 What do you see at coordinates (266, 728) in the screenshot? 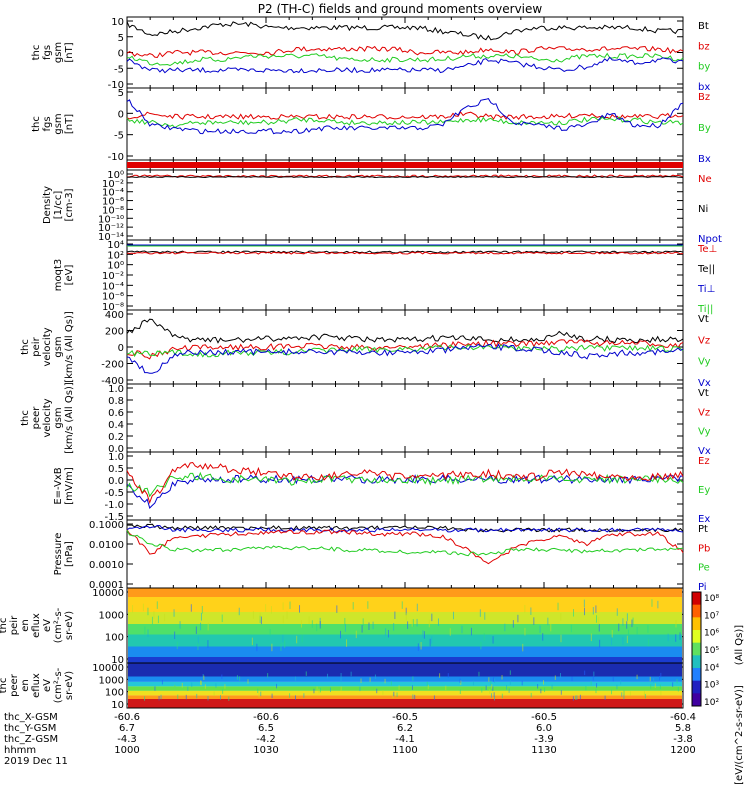
I see `footer-value: 6.5` at bounding box center [266, 728].